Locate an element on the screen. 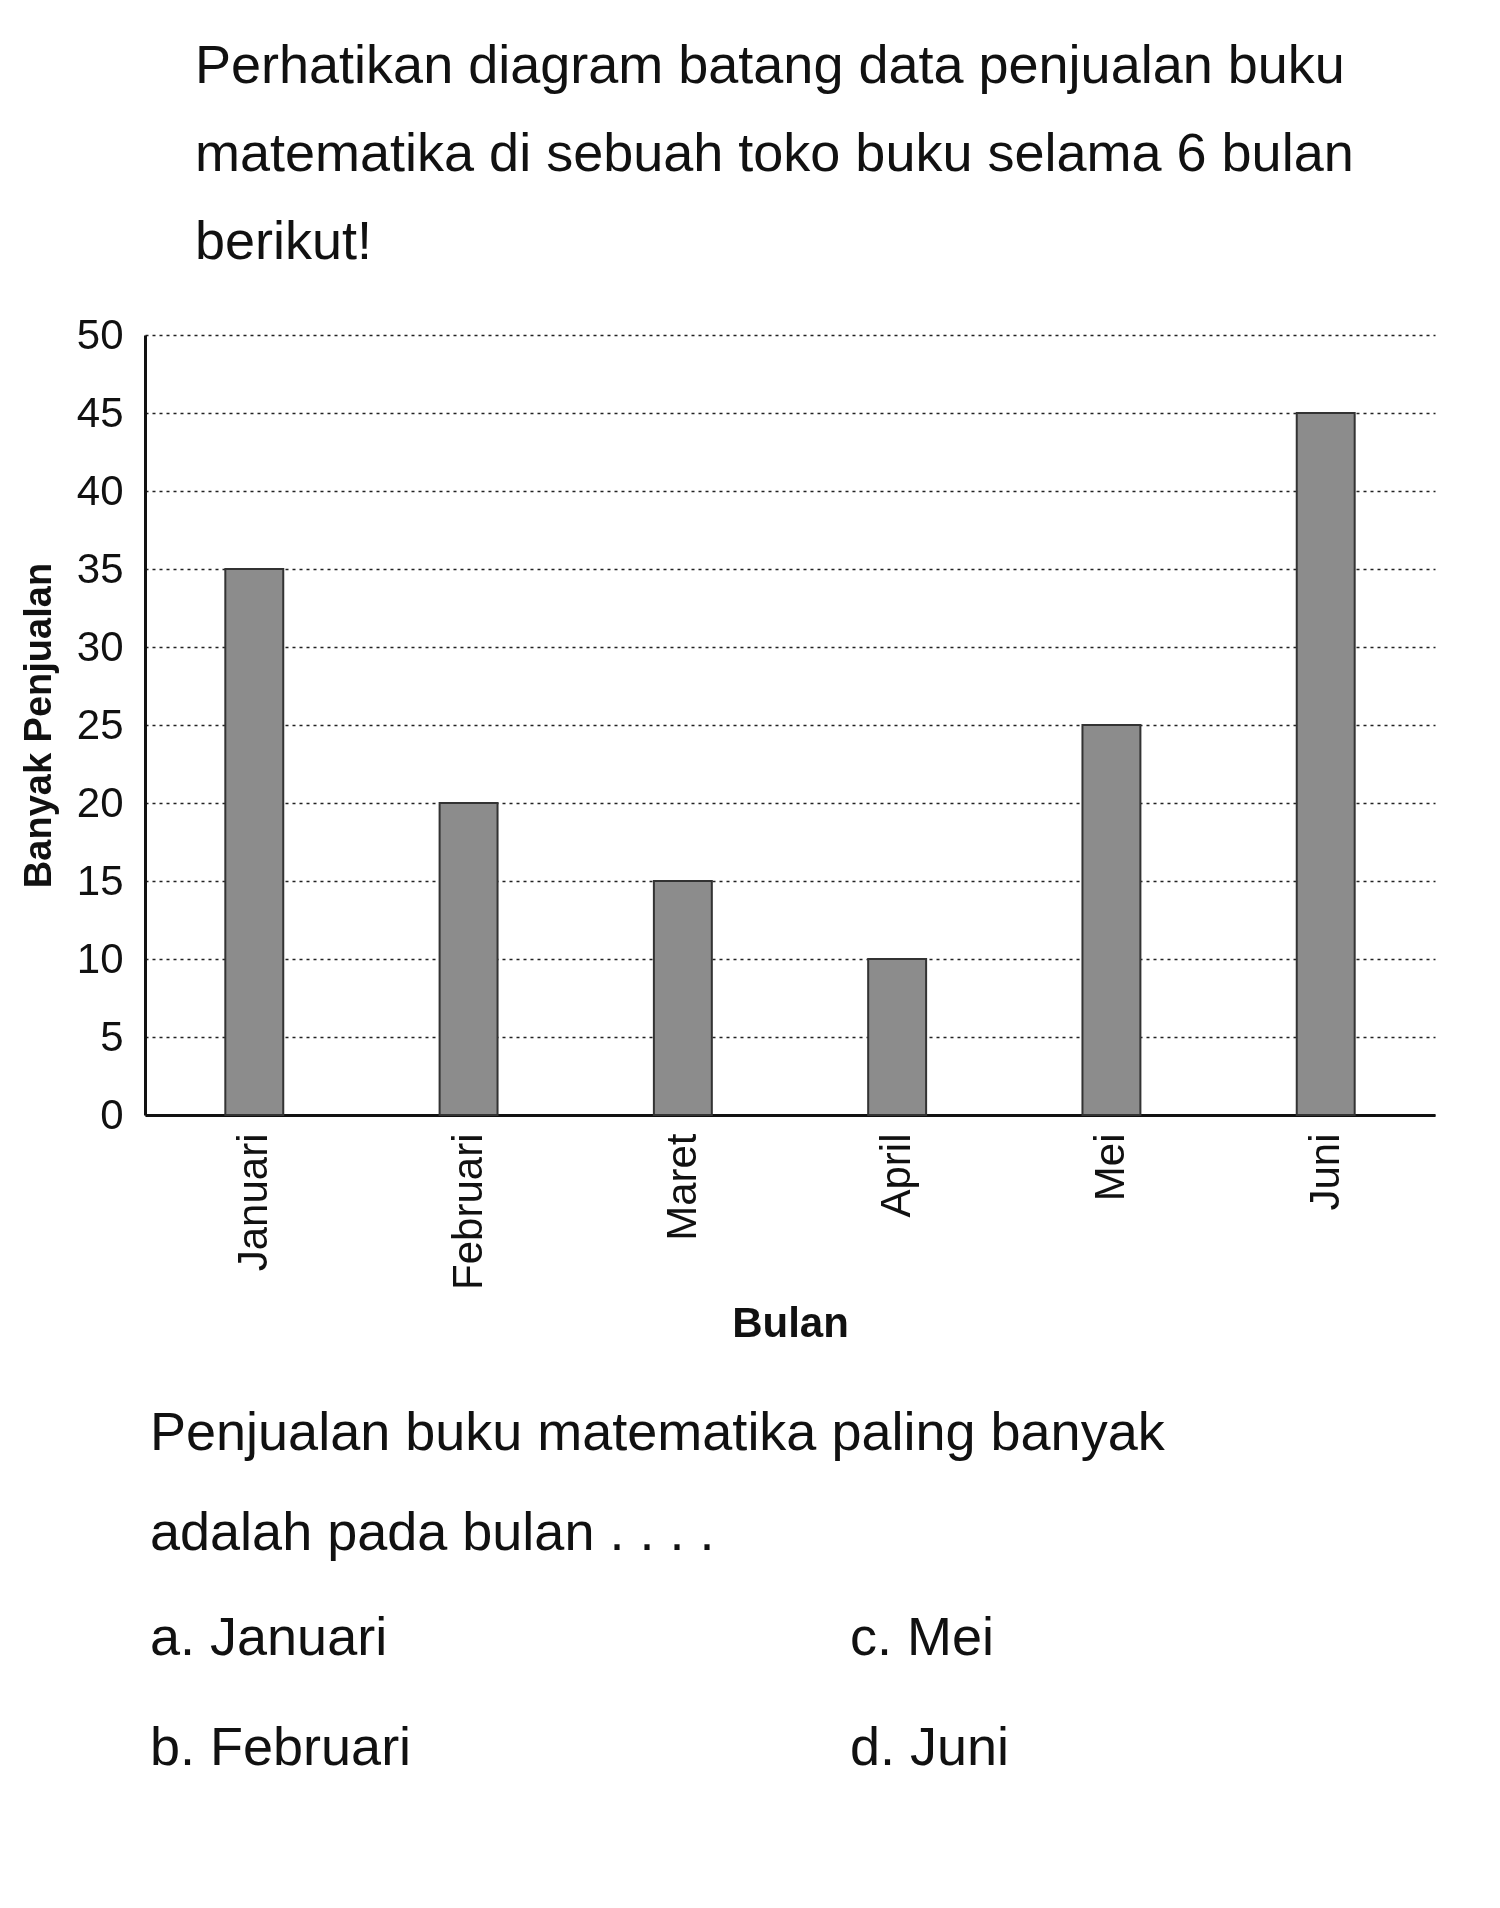 The width and height of the screenshot is (1500, 1908). text: Penjualan buku matematika paling banyak adalah pada bulan . . . . is located at coordinates (657, 1481).